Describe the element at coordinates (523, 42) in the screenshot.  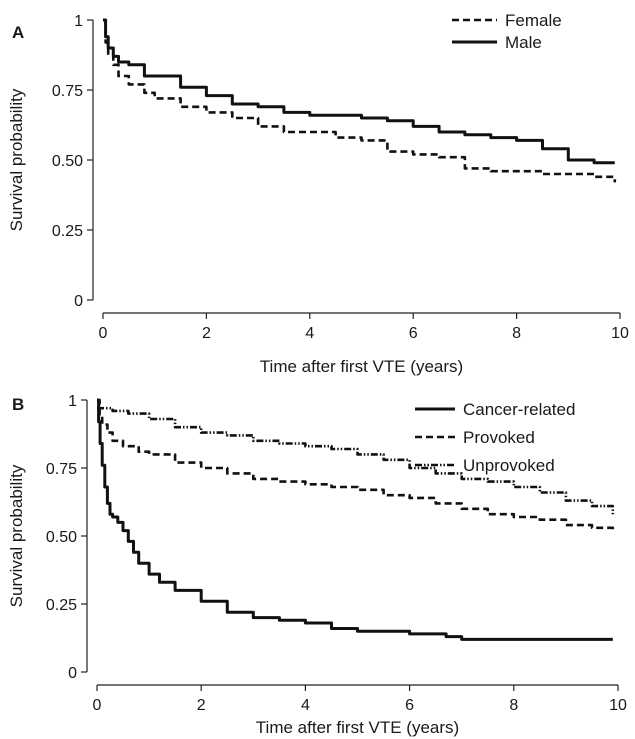
I see `legend-label-male: Male` at that location.